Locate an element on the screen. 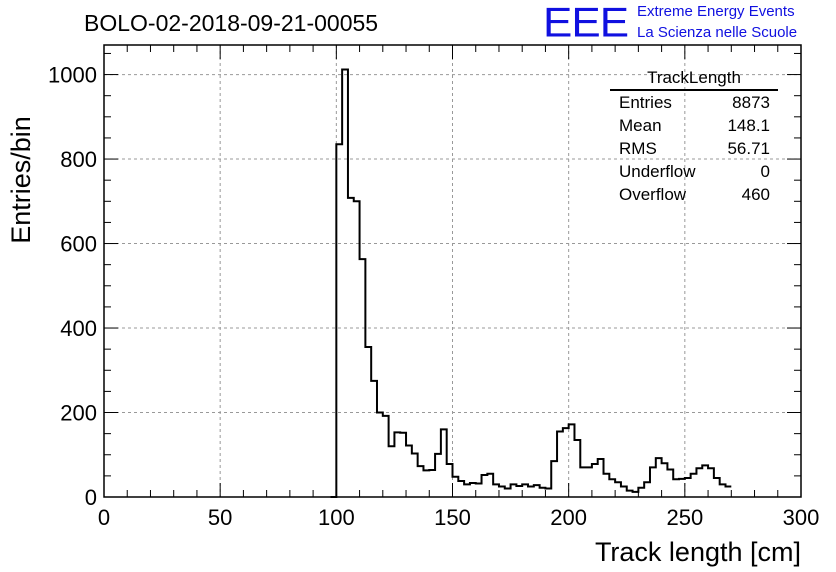  stats-row-mean: Mean 148.1 is located at coordinates (694, 125).